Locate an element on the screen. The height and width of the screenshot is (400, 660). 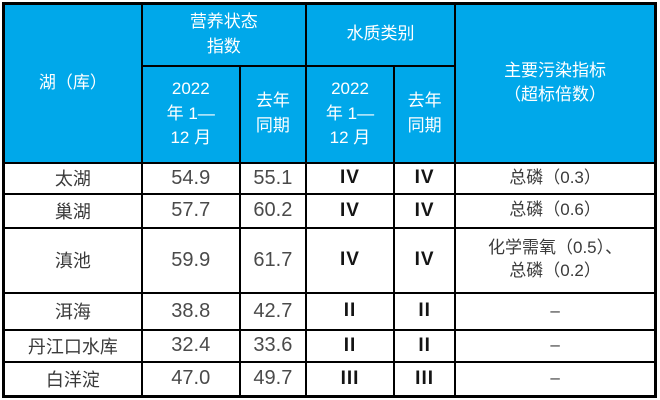
cell-nutrition-2022: 59.9 is located at coordinates (190, 260).